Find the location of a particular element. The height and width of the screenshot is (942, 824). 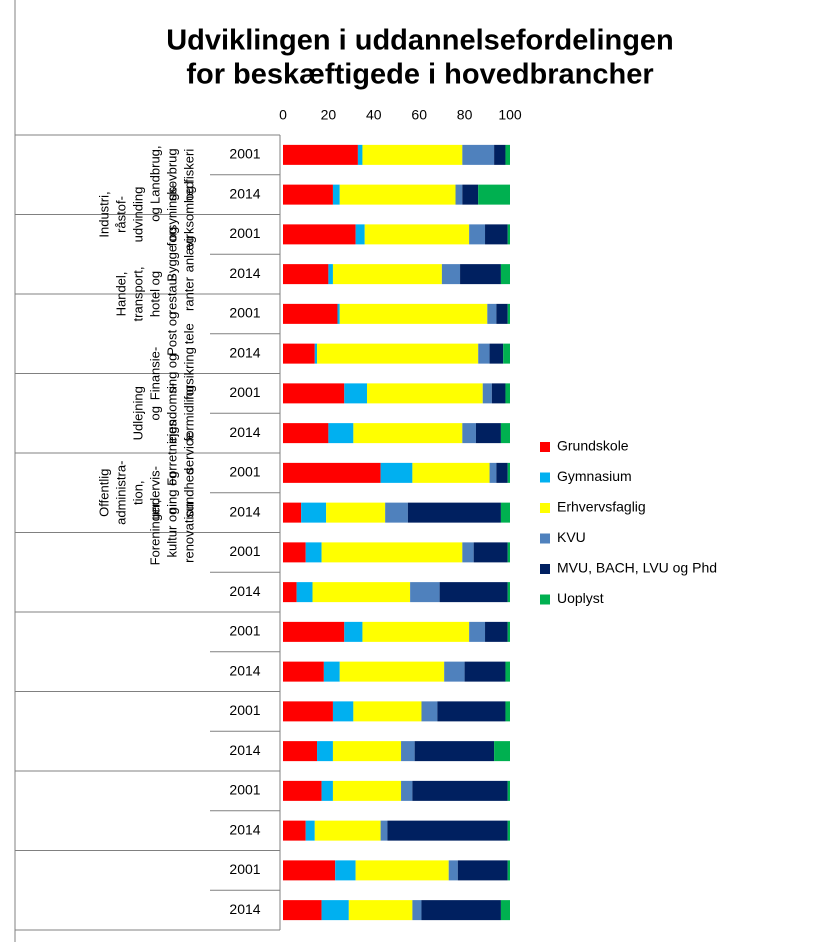

group-label: Forretnings is located at coordinates (171, 453).